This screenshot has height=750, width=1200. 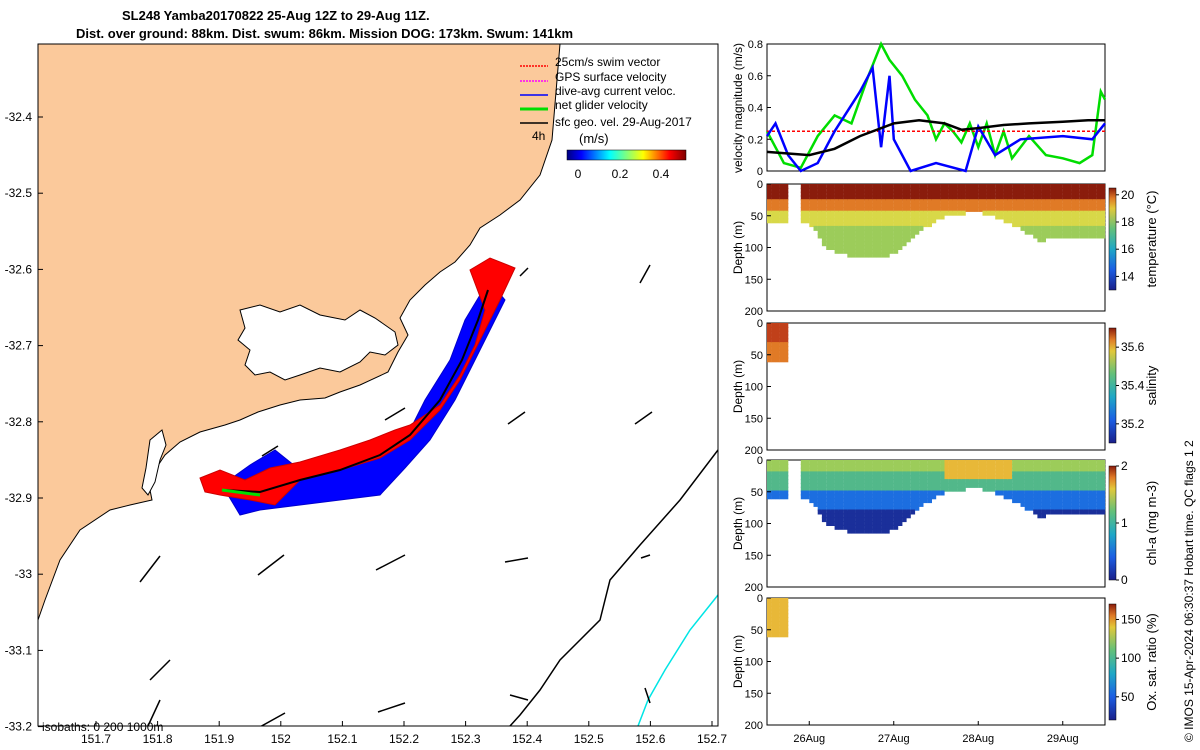 I want to click on net-glider-velocity, so click(x=241, y=492).